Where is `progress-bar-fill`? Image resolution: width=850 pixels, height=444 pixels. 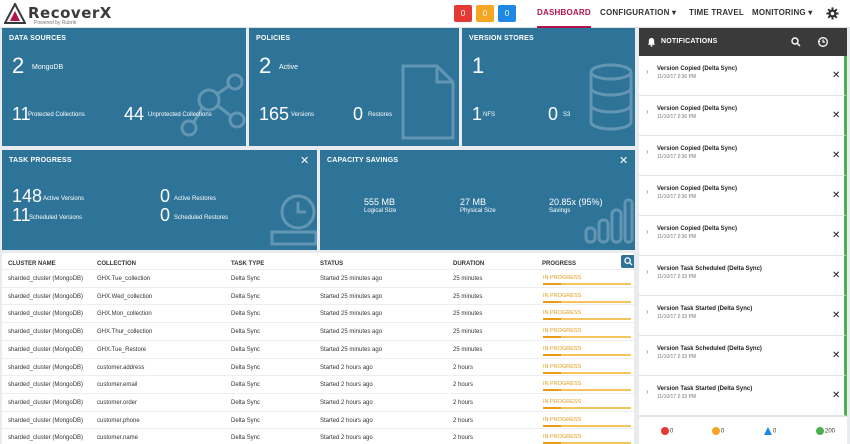
progress-bar-fill is located at coordinates (552, 407).